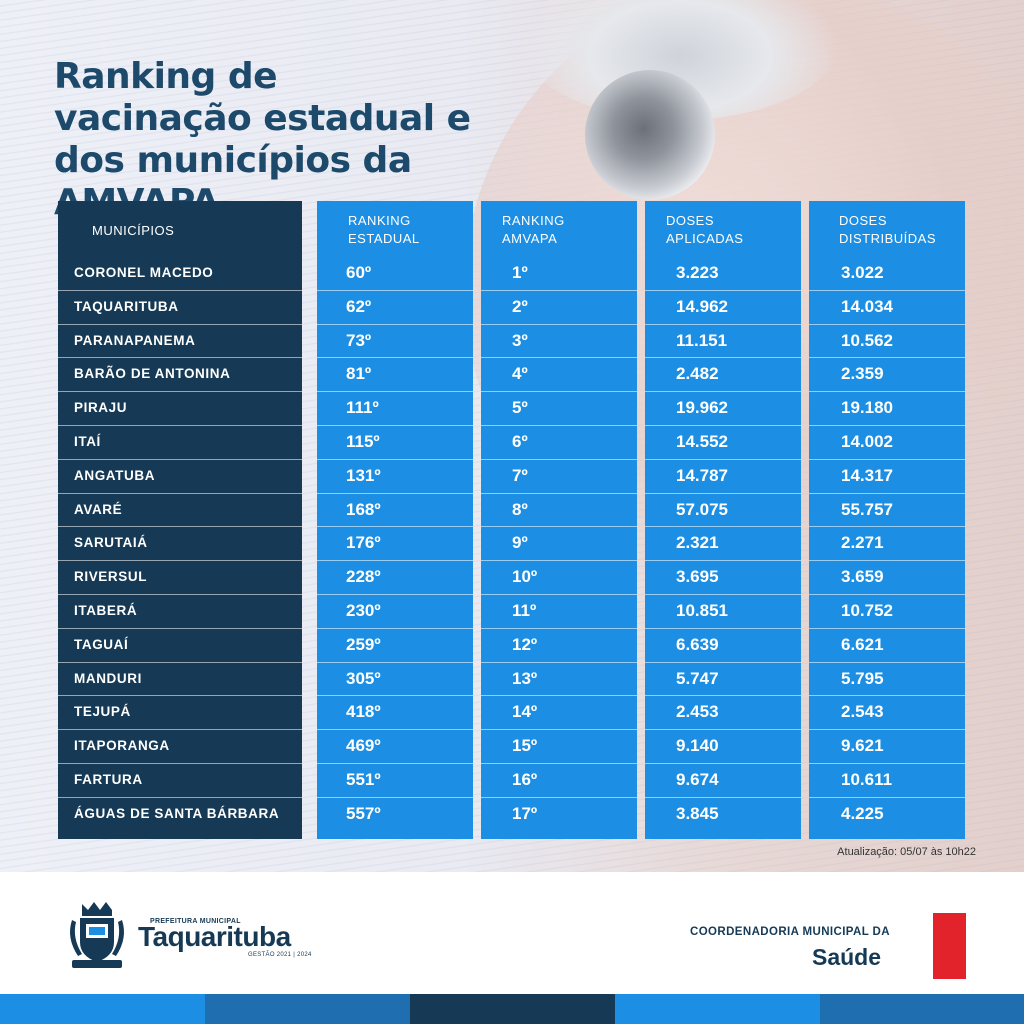 The width and height of the screenshot is (1024, 1024). What do you see at coordinates (520, 441) in the screenshot?
I see `cell-amvapa: 6º` at bounding box center [520, 441].